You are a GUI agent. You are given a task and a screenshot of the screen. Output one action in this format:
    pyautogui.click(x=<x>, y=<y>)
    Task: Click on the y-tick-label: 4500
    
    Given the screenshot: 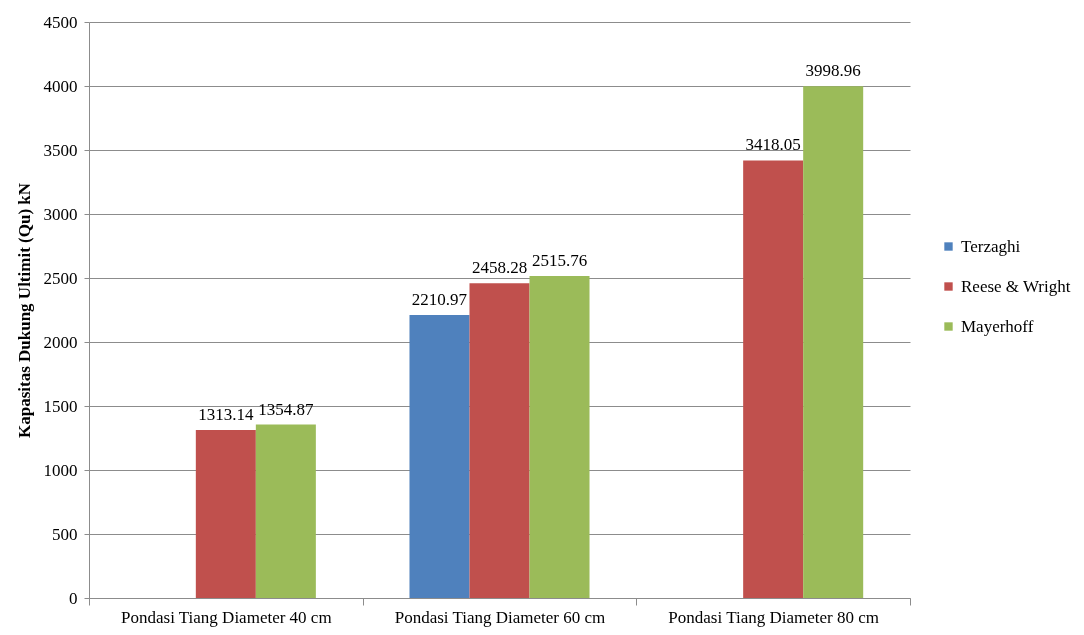 What is the action you would take?
    pyautogui.click(x=60, y=22)
    